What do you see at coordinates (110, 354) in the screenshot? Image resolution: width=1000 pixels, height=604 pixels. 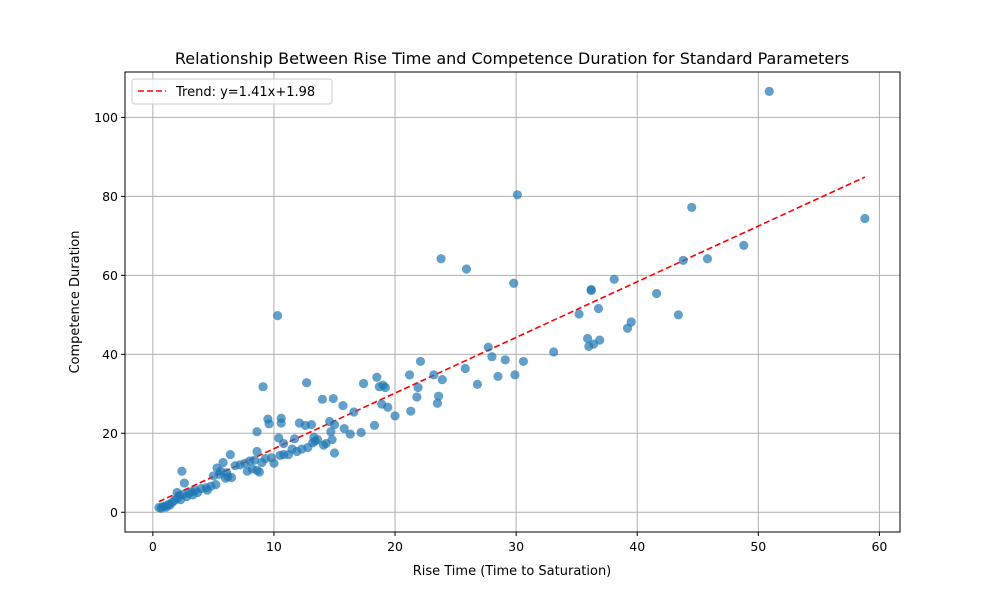 I see `y-tick-label: 40` at bounding box center [110, 354].